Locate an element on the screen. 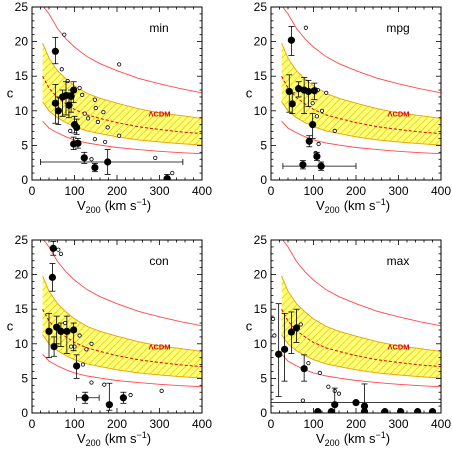 The image size is (452, 452). x-axis-label-main: V is located at coordinates (320, 438).